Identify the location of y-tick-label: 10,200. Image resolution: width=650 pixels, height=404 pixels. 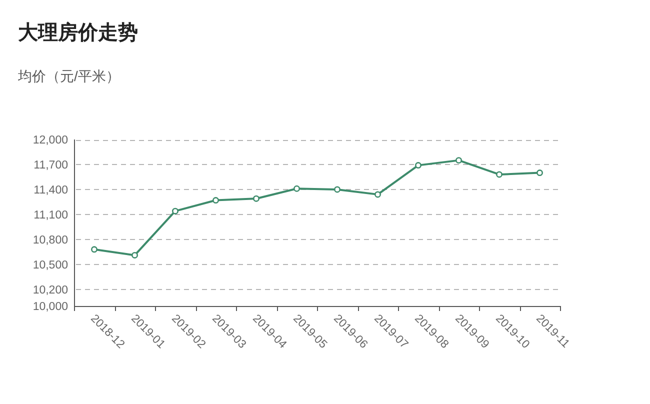
(50, 290).